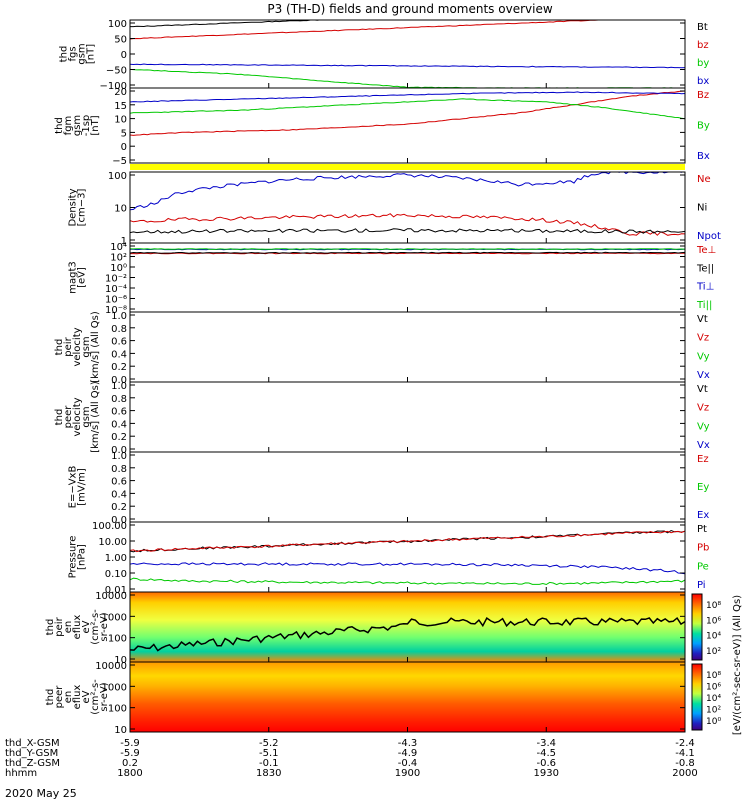  I want to click on ephem-value: -3.4, so click(546, 743).